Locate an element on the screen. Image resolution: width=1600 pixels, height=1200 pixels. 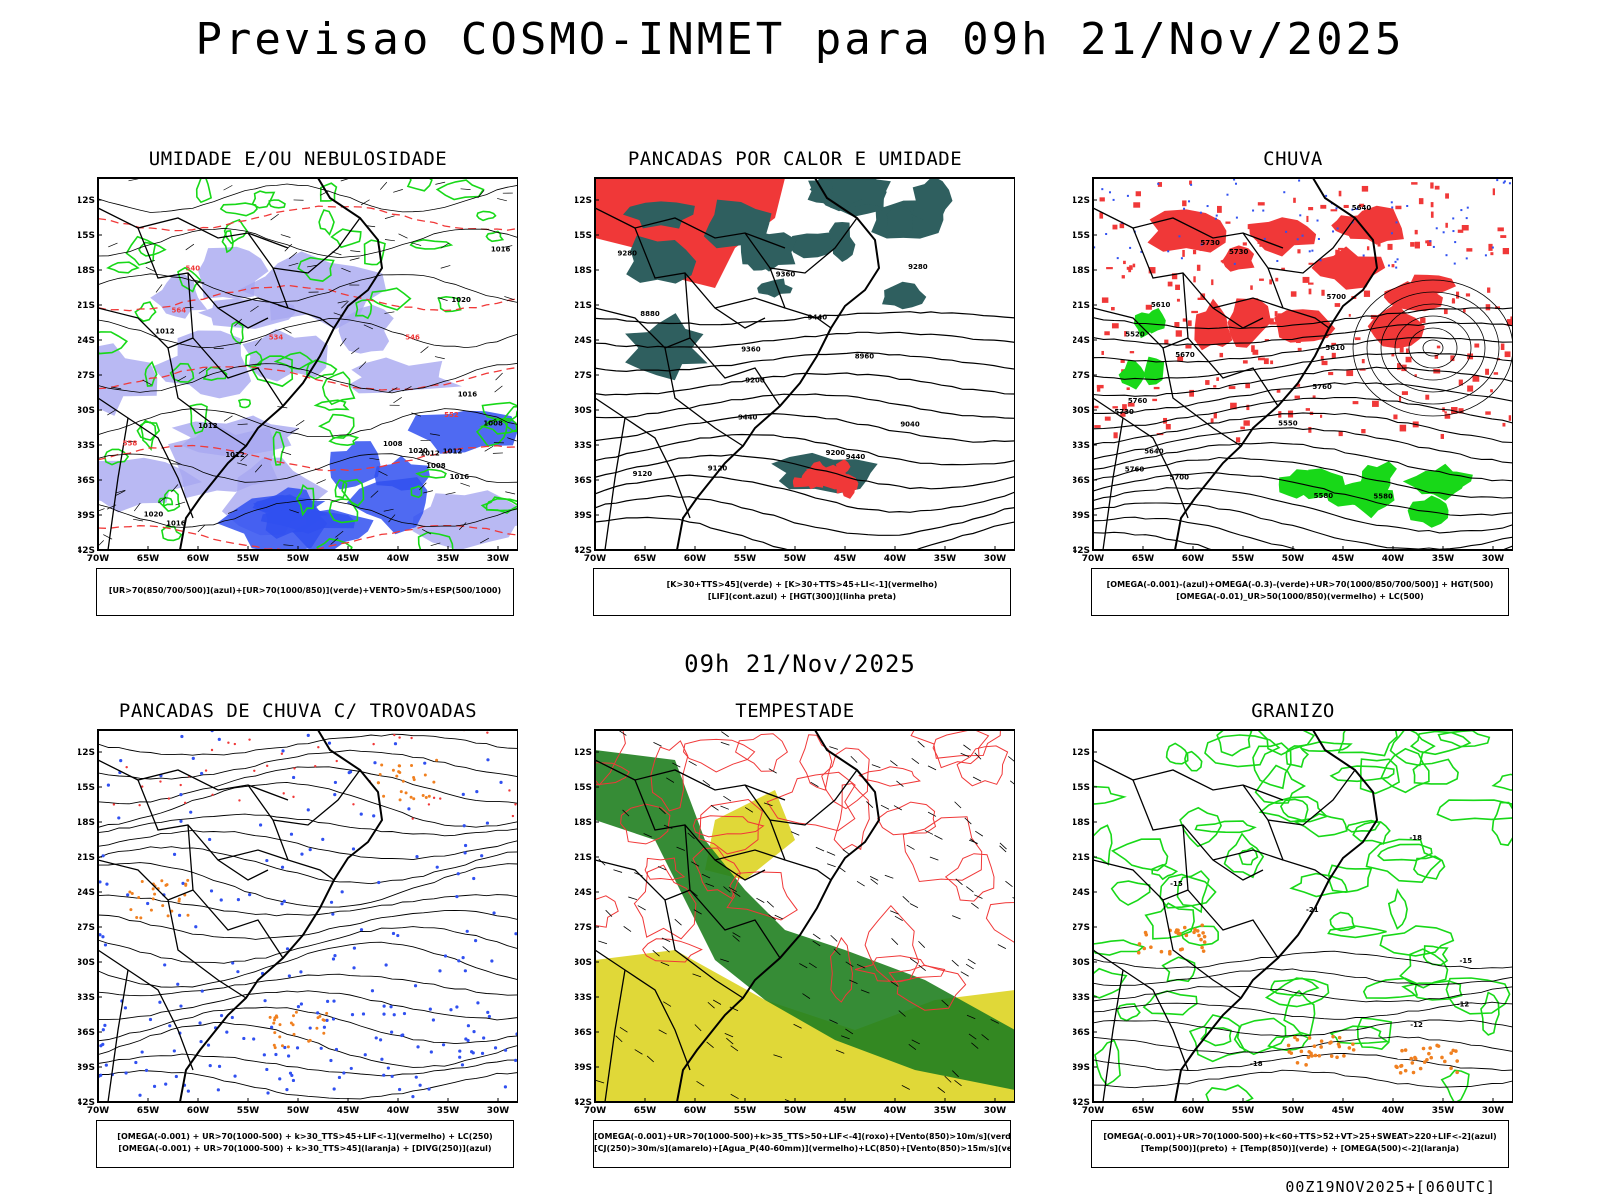
contour-label: 9200 is located at coordinates (755, 380).